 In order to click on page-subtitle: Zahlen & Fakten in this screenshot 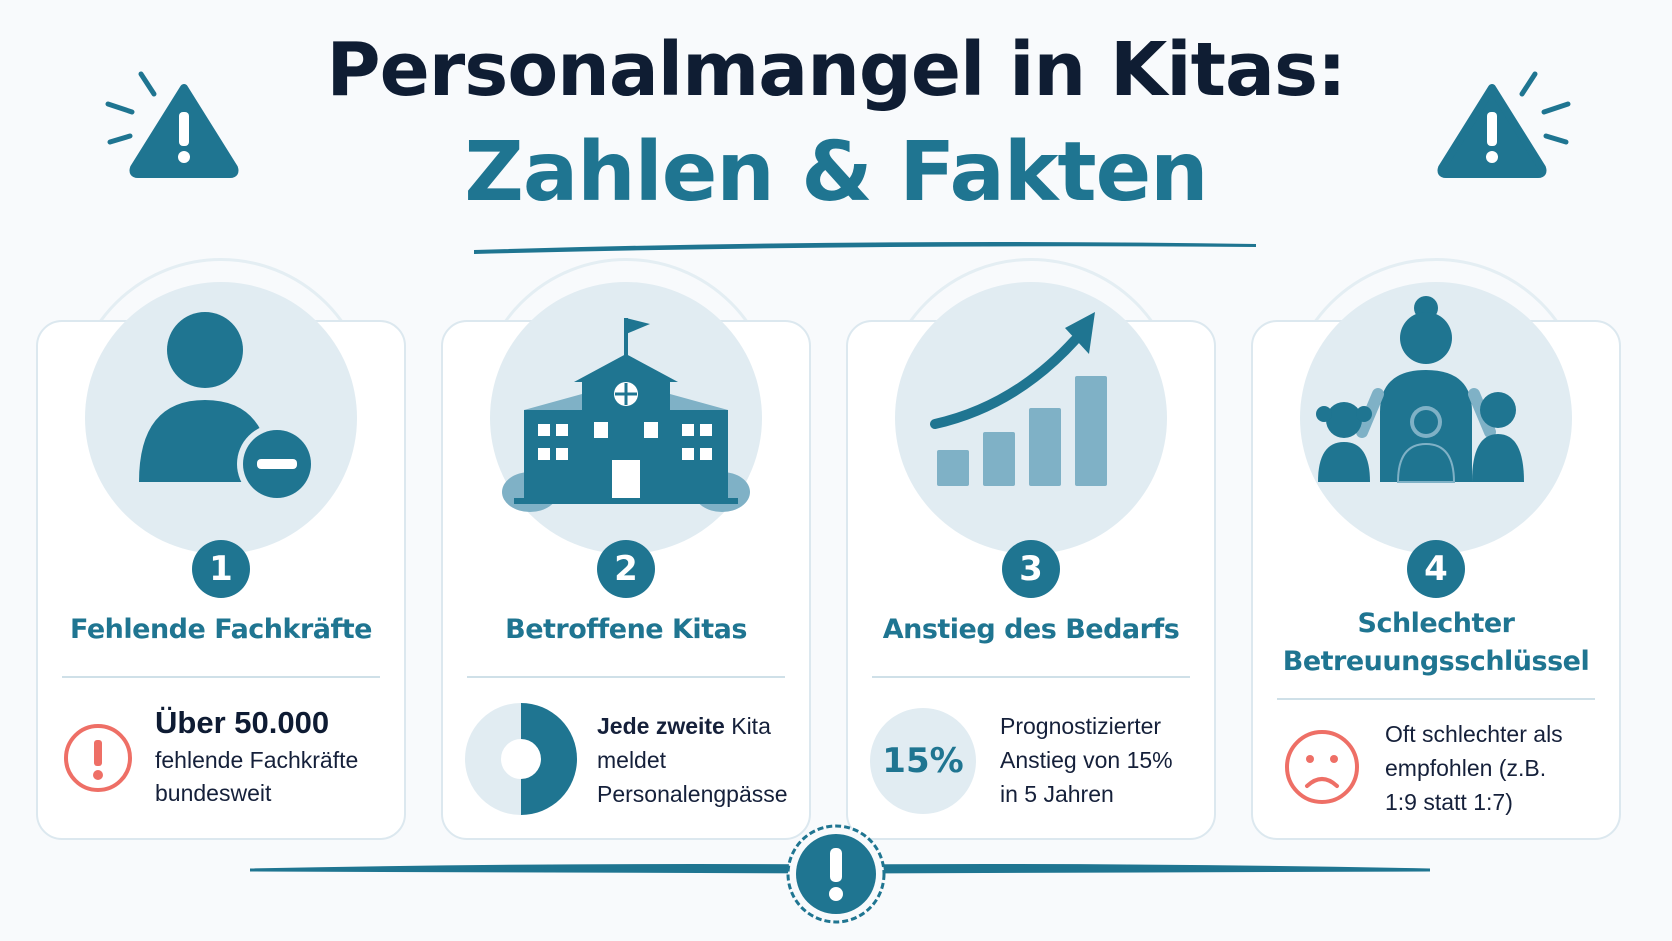, I will do `click(836, 172)`.